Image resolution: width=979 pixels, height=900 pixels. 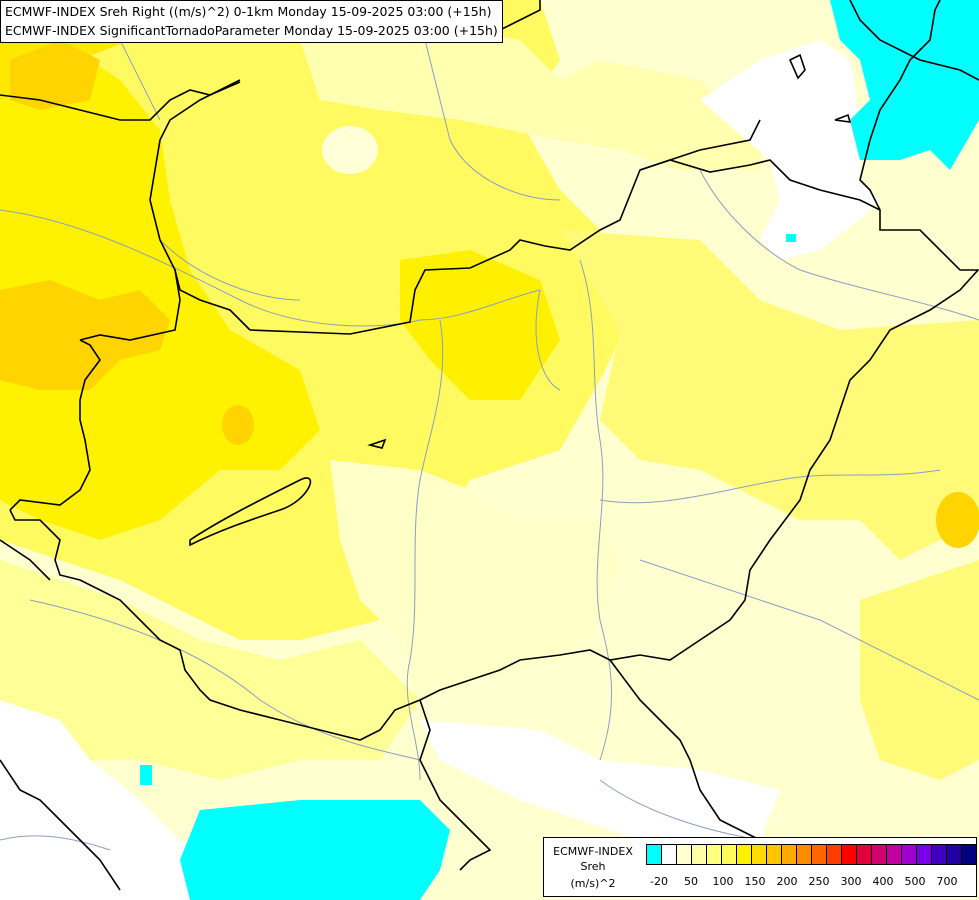 I want to click on pale-area-south, so click(x=475, y=580).